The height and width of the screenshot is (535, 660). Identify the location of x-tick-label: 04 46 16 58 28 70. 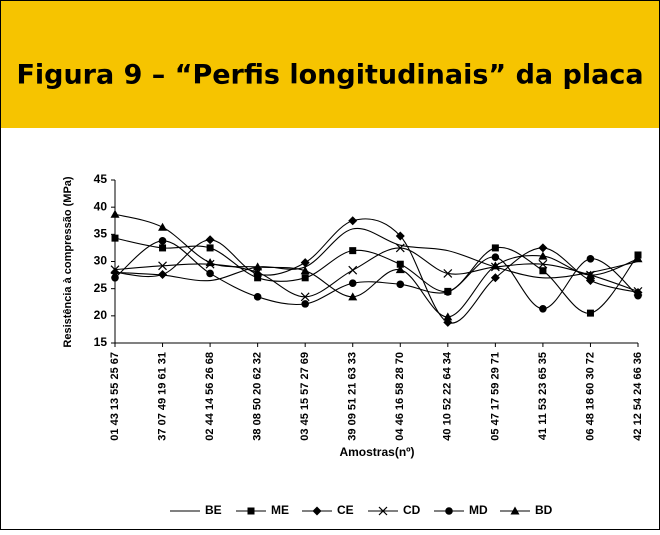
(400, 396).